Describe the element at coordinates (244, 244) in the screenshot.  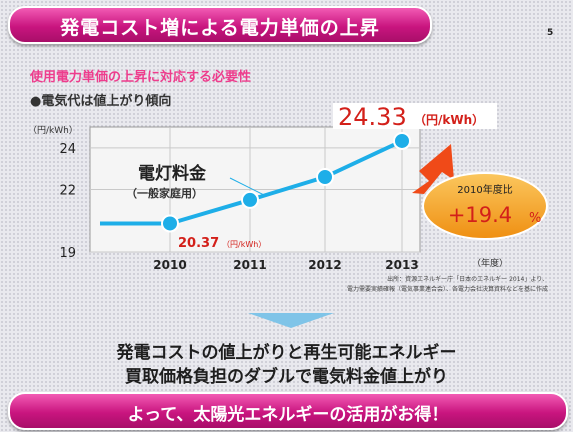
I see `start-value-unit: （円/kWh）` at that location.